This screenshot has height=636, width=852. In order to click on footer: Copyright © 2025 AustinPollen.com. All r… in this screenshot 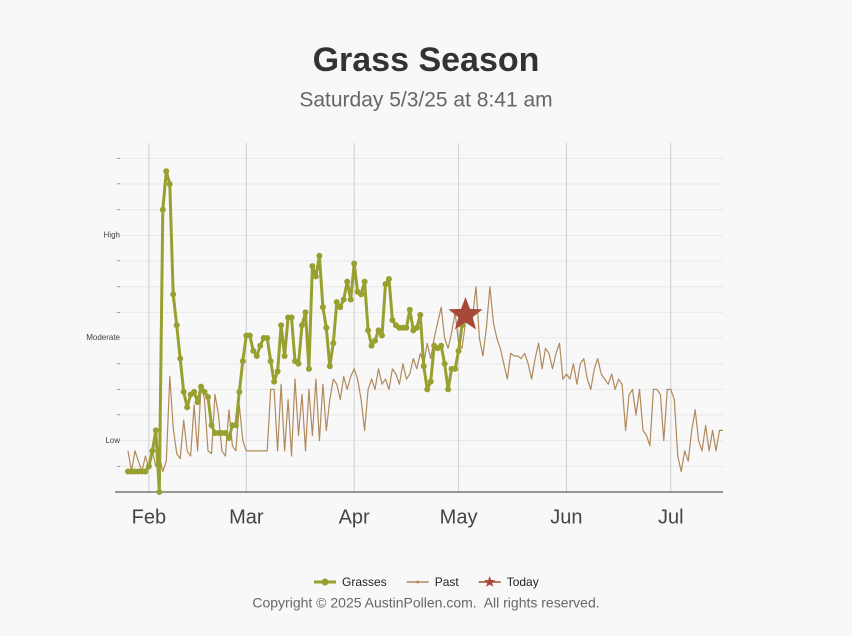, I will do `click(425, 603)`.